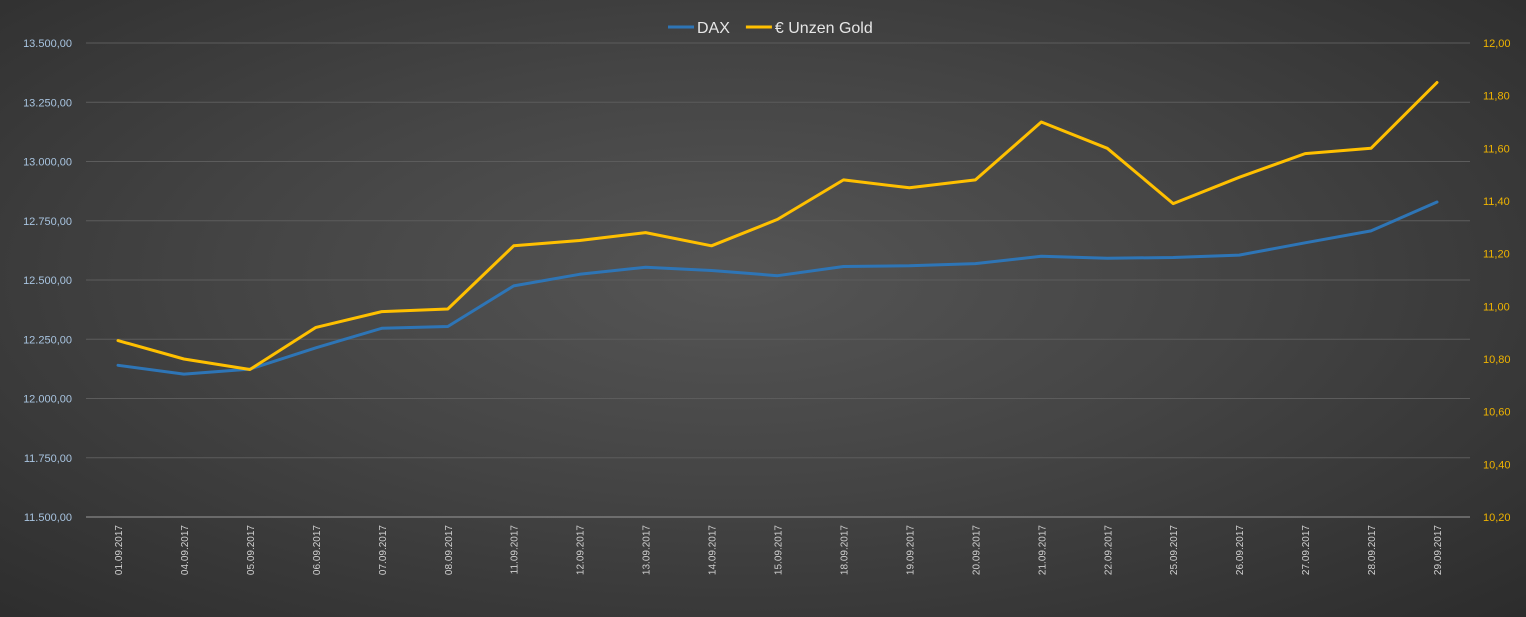 The height and width of the screenshot is (617, 1526). I want to click on x-tick-label: 13.09.2017, so click(647, 550).